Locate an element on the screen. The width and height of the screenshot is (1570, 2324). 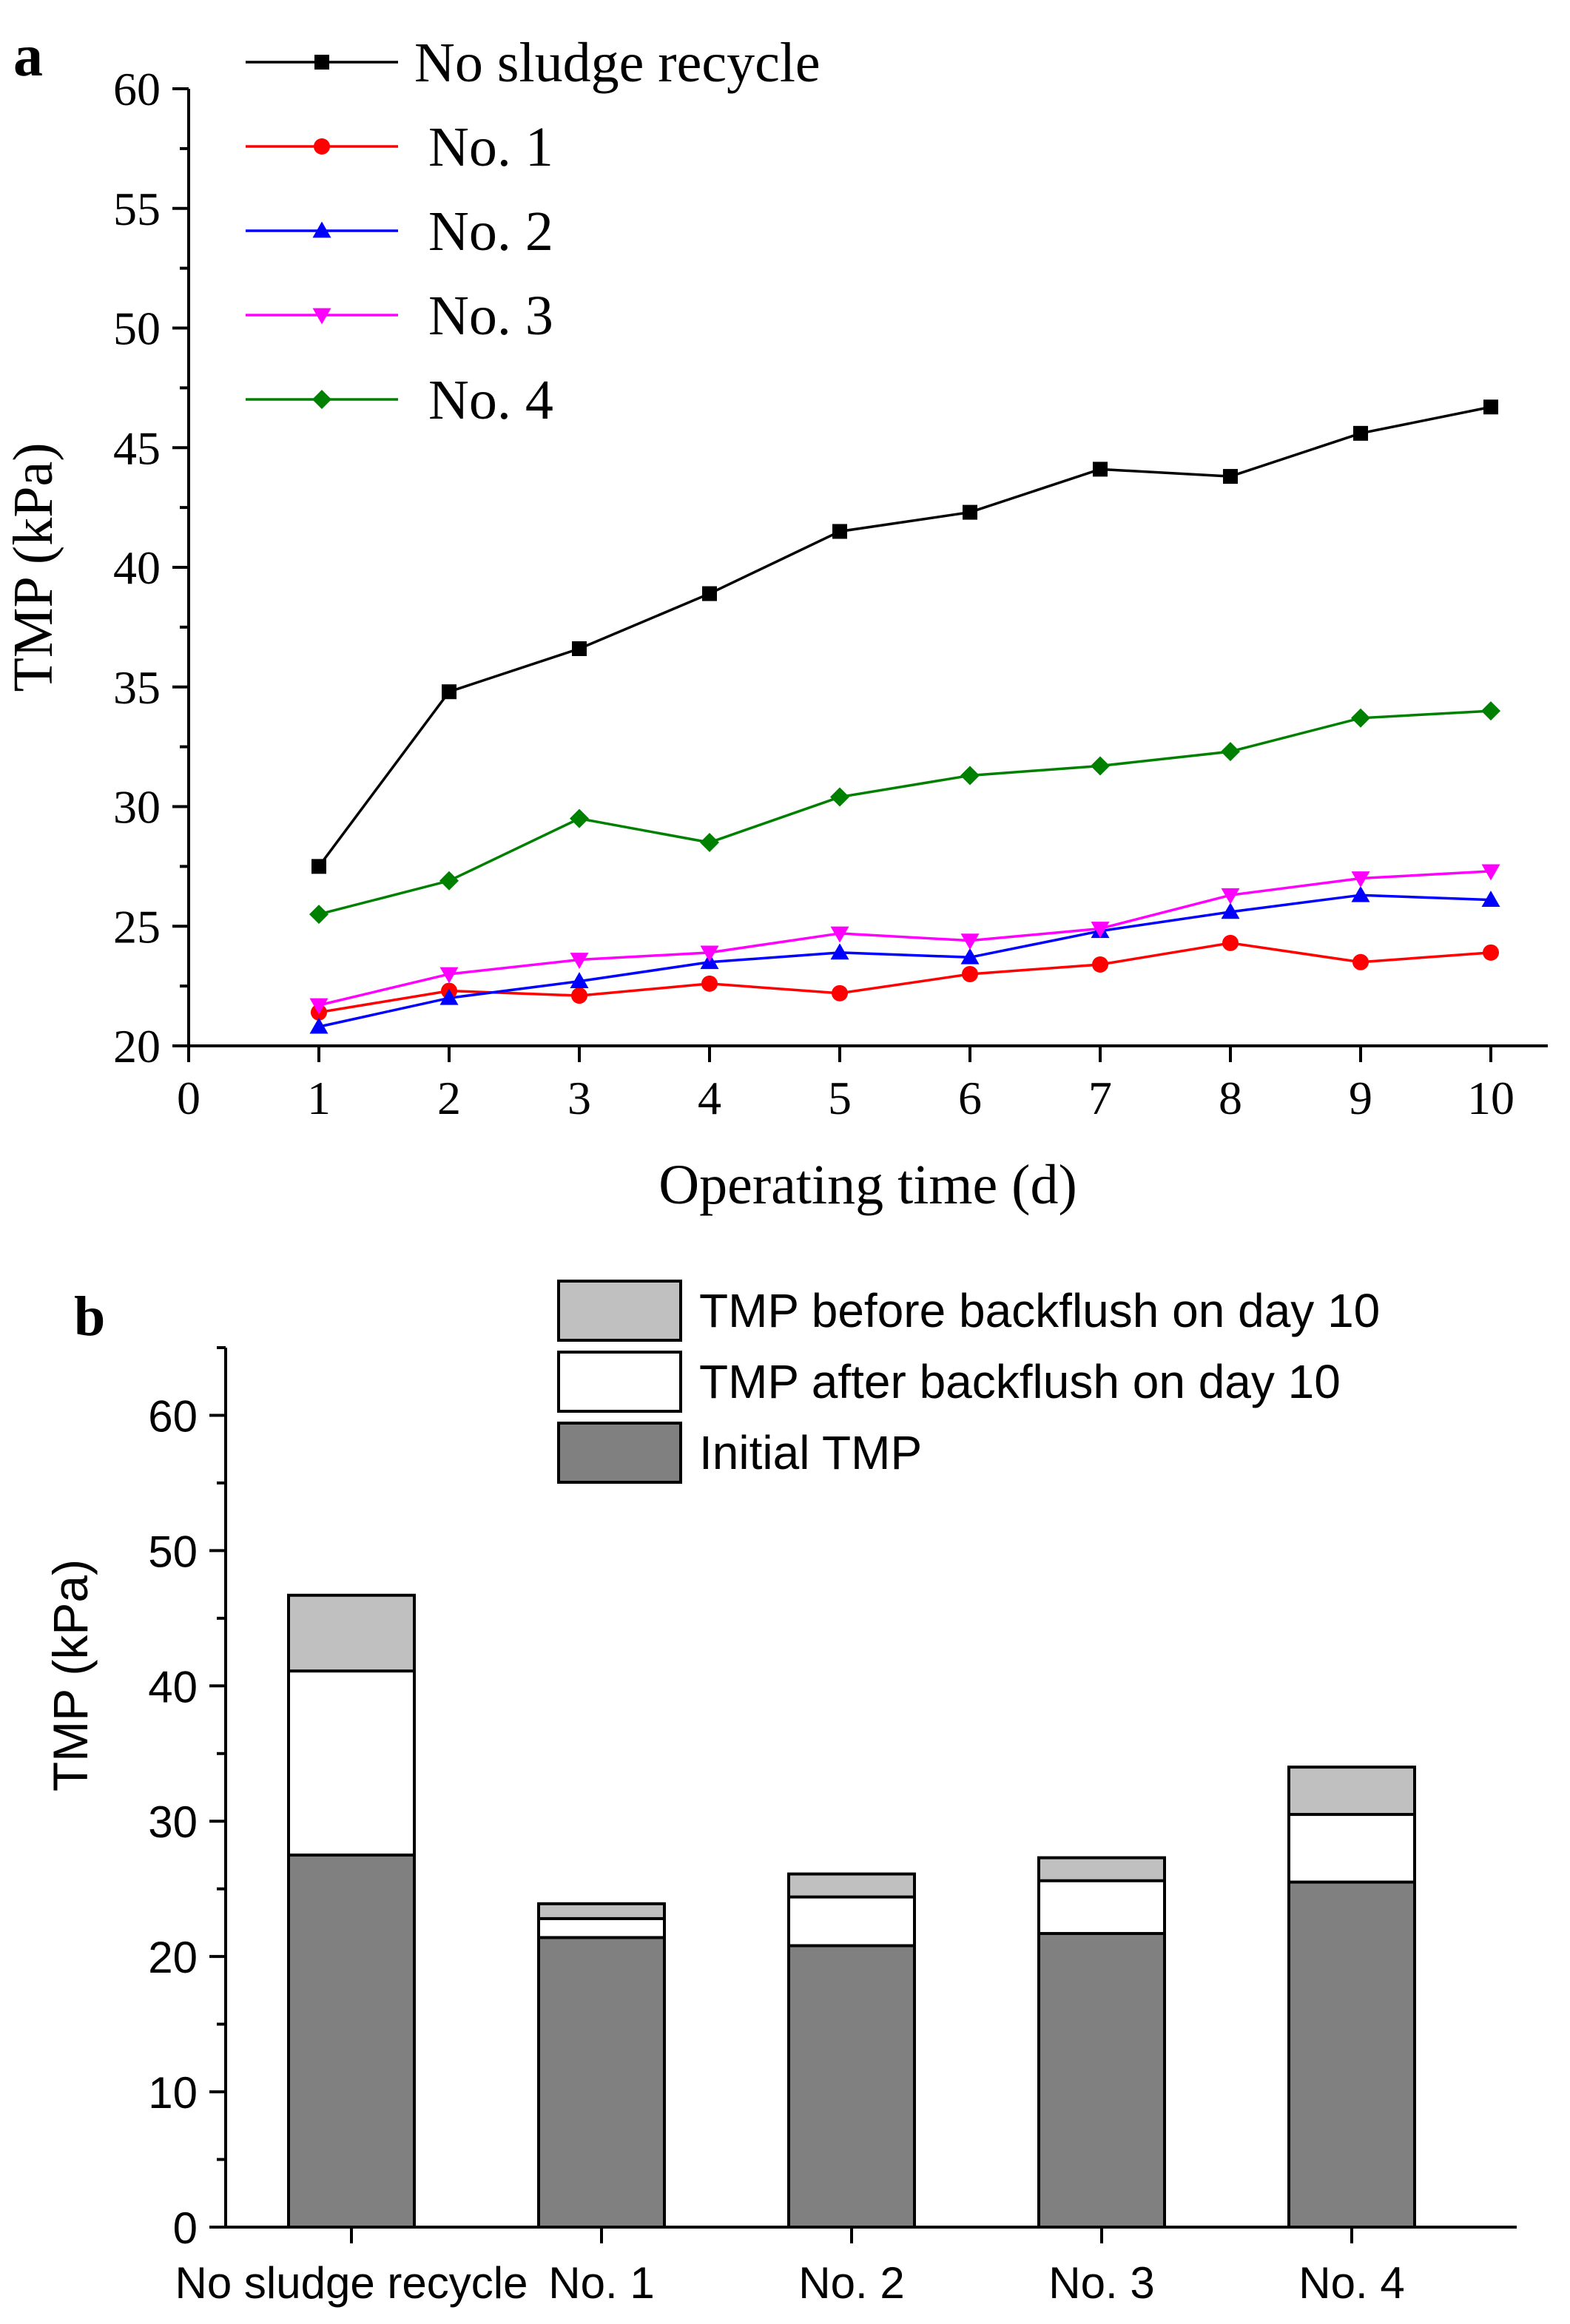
y-tick-label-b: 0 is located at coordinates (185, 2228).